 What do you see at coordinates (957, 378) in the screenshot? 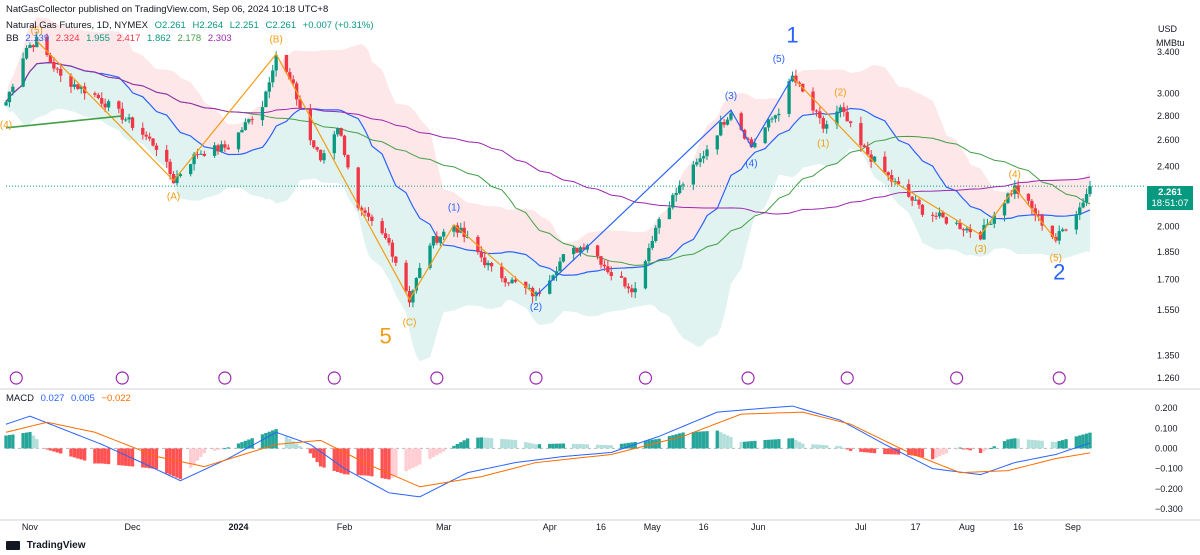
I see `event-icon` at bounding box center [957, 378].